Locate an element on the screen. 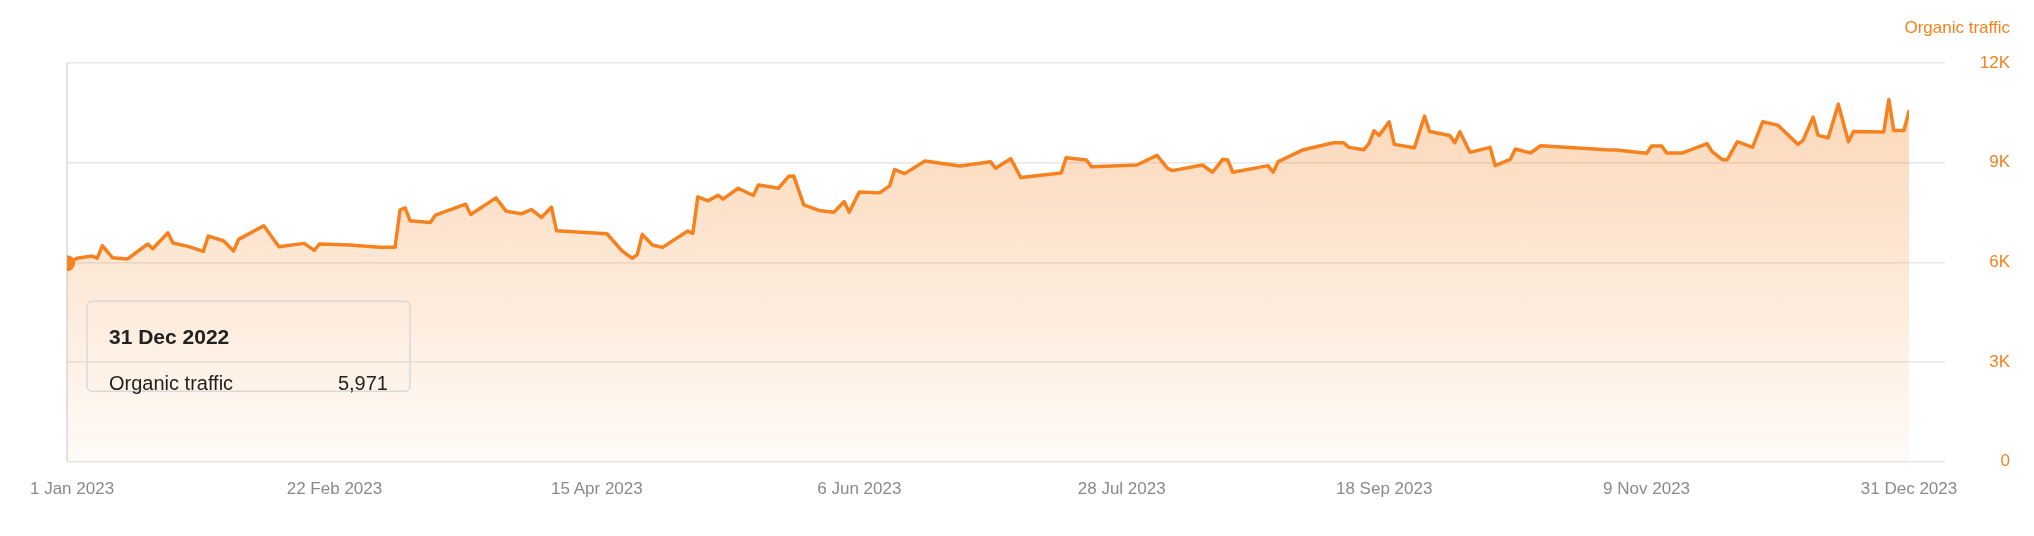 The height and width of the screenshot is (536, 2034). y-tick-label: 6K is located at coordinates (2000, 261).